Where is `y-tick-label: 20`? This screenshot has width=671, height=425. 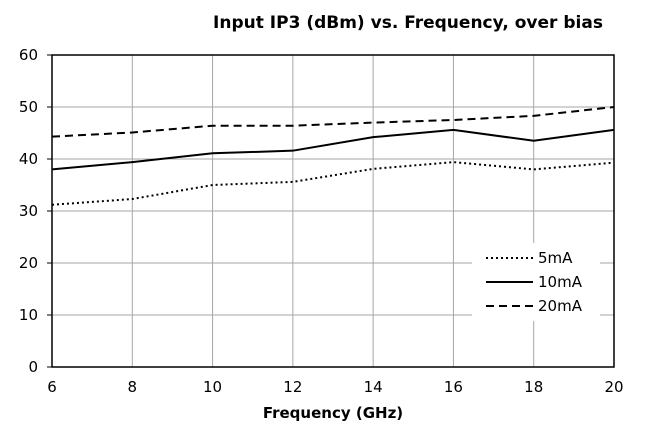 y-tick-label: 20 is located at coordinates (28, 263).